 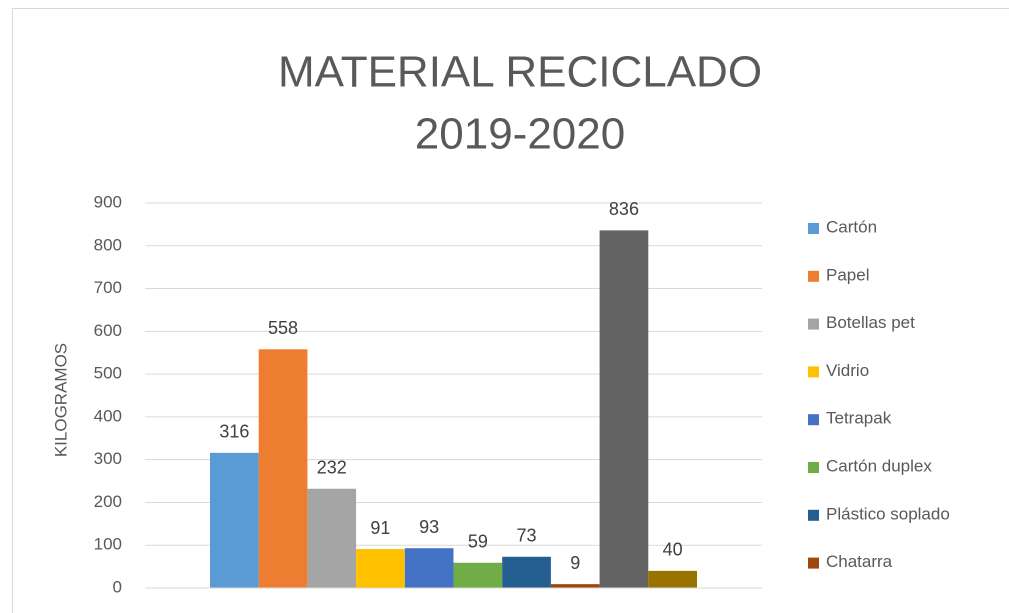 What do you see at coordinates (108, 544) in the screenshot?
I see `y-tick-label: 100` at bounding box center [108, 544].